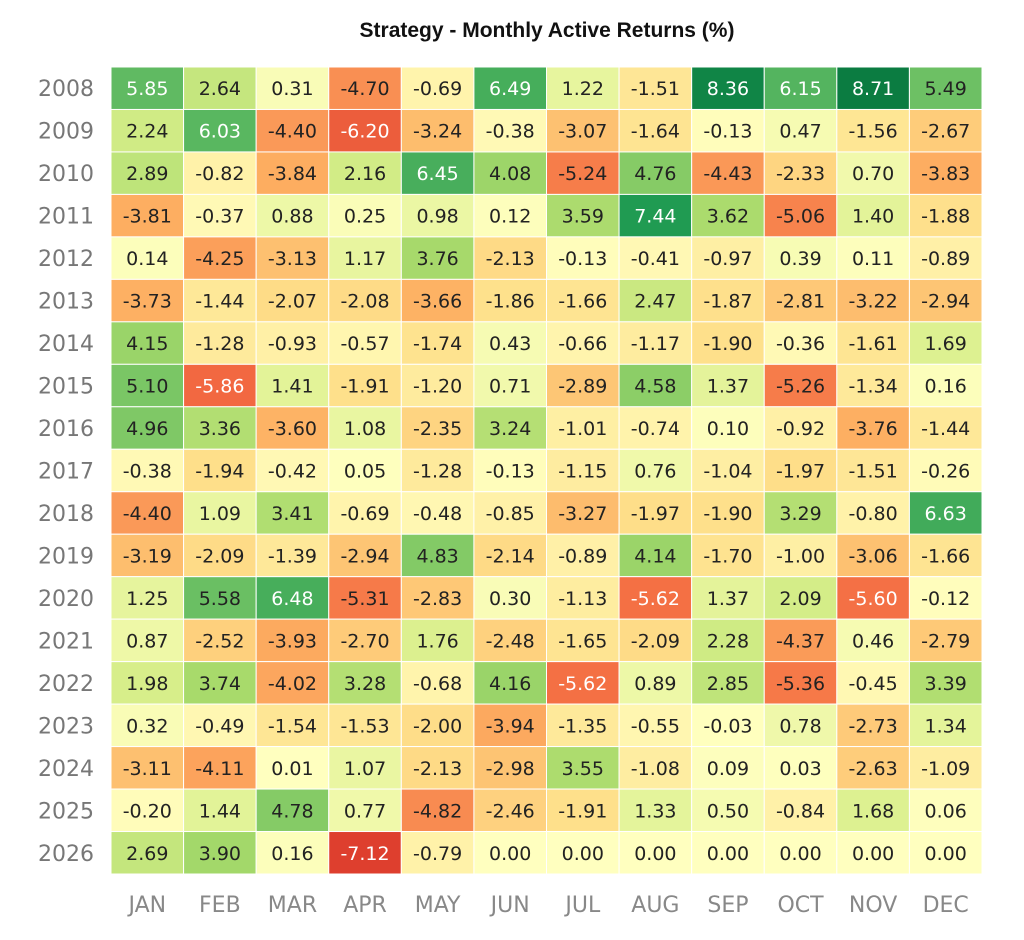 This screenshot has height=940, width=1024. I want to click on cell-value-label: 0.09, so click(728, 769).